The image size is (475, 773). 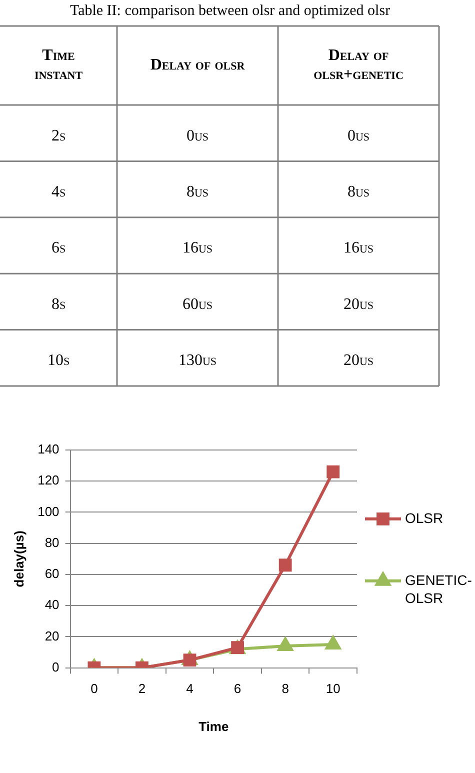 What do you see at coordinates (333, 688) in the screenshot?
I see `x-tick-label: 10` at bounding box center [333, 688].